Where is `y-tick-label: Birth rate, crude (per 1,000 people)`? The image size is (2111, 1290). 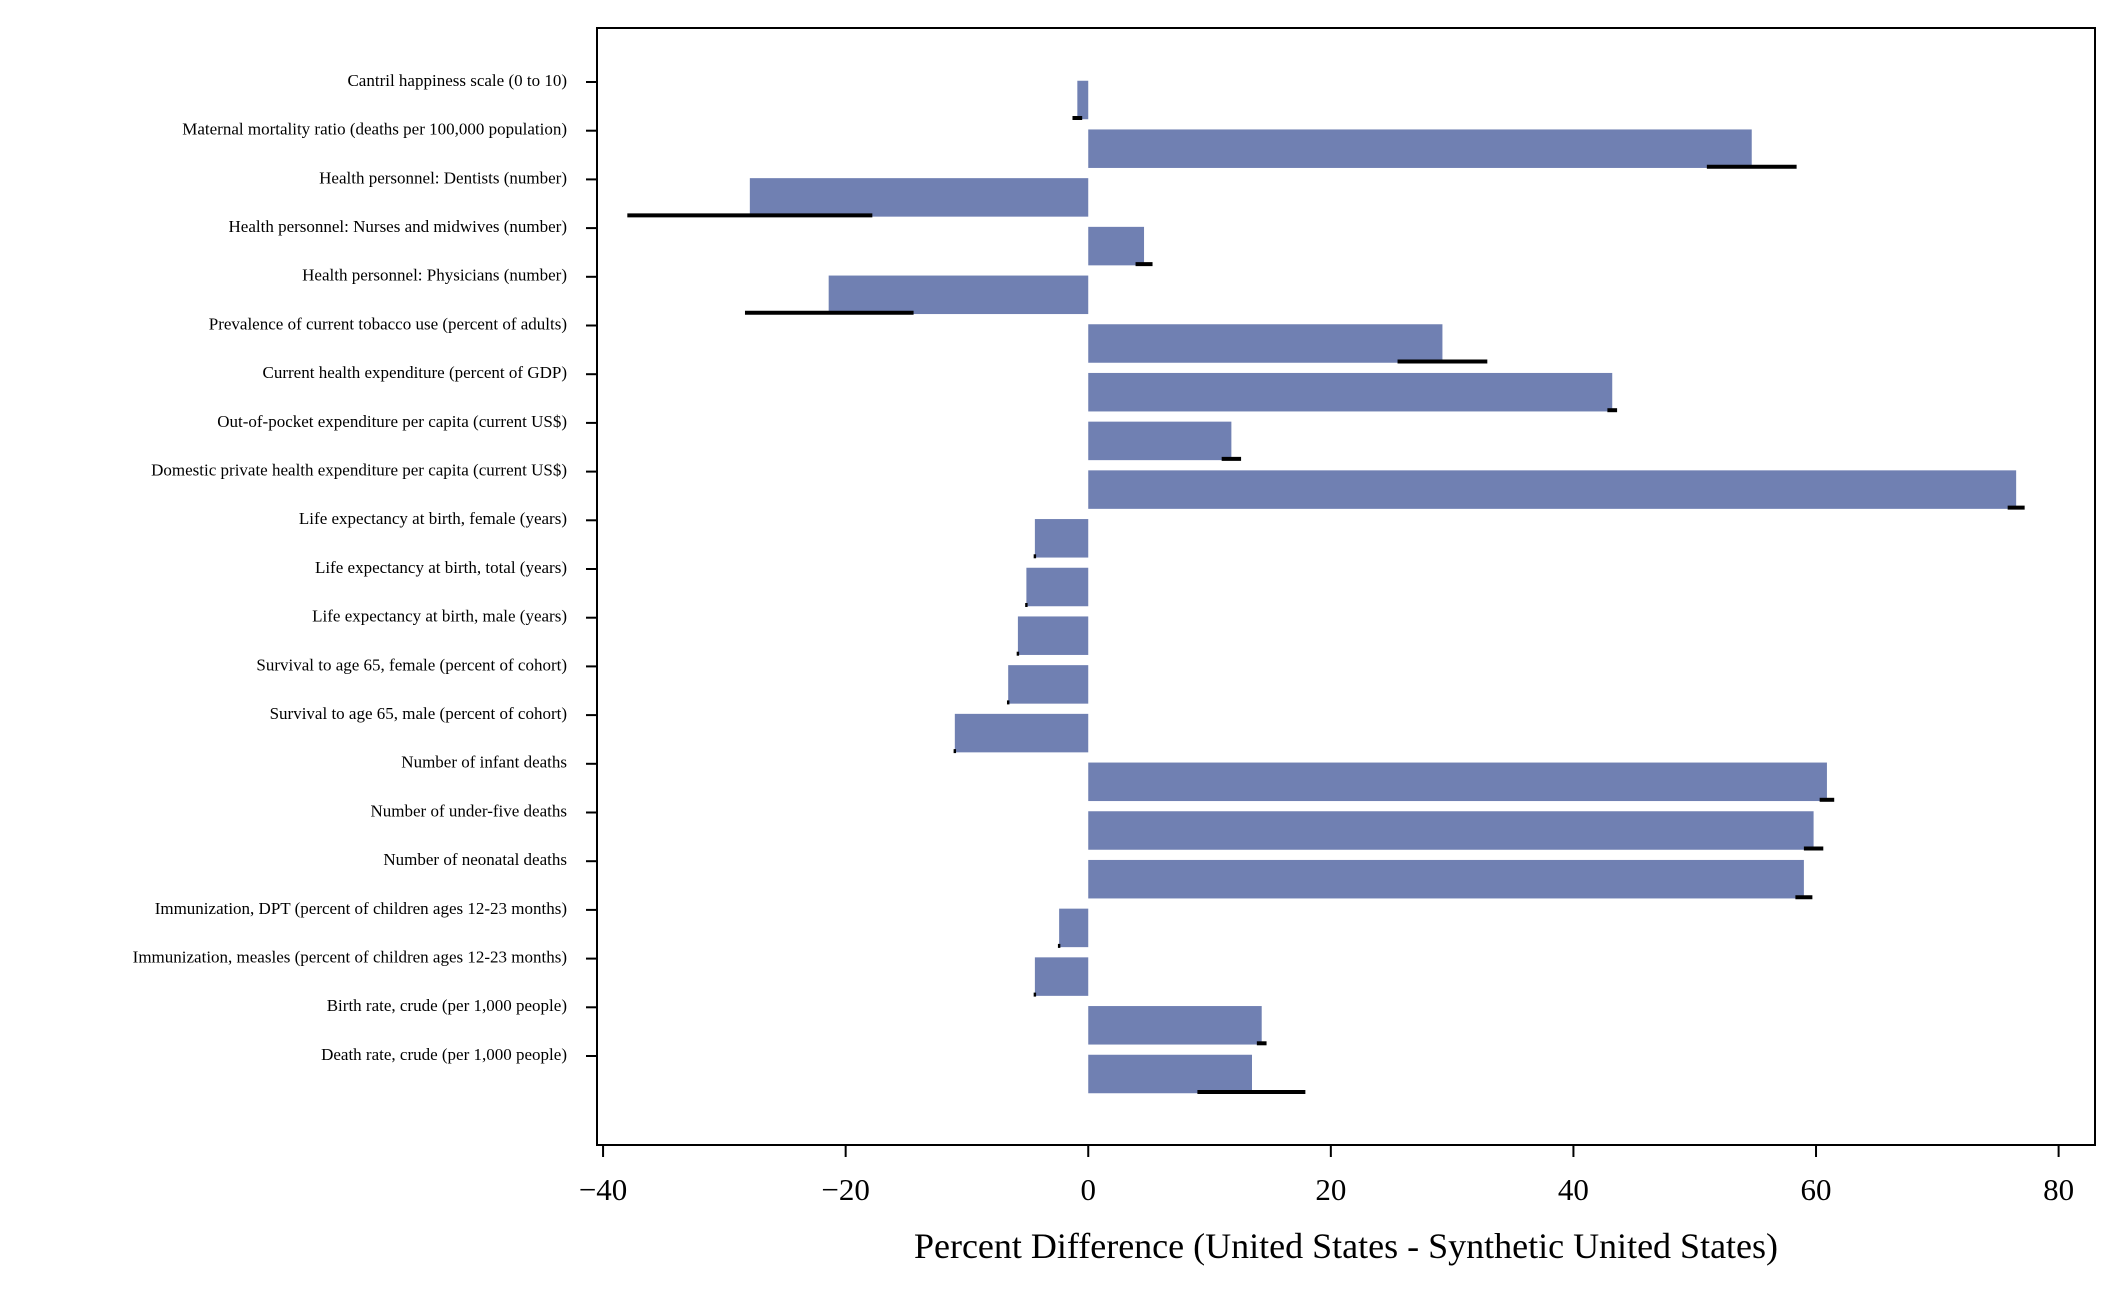
y-tick-label: Birth rate, crude (per 1,000 people) is located at coordinates (447, 1005).